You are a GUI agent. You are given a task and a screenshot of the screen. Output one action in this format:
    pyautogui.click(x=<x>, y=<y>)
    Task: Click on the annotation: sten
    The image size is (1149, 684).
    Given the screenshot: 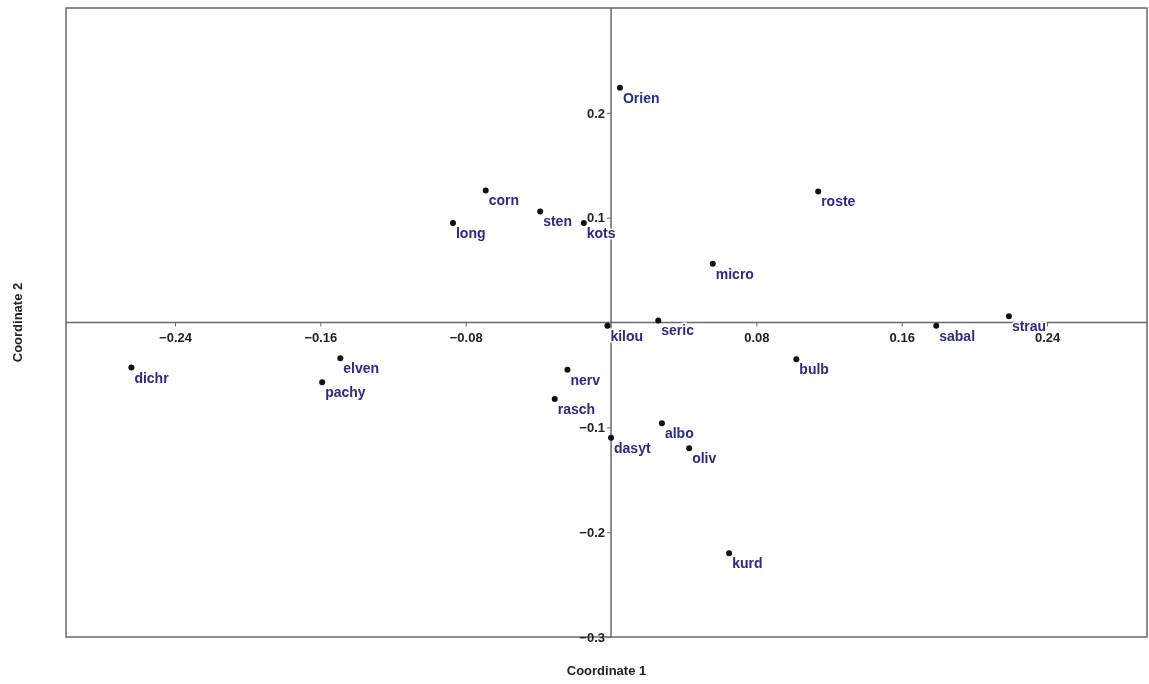 What is the action you would take?
    pyautogui.click(x=557, y=221)
    